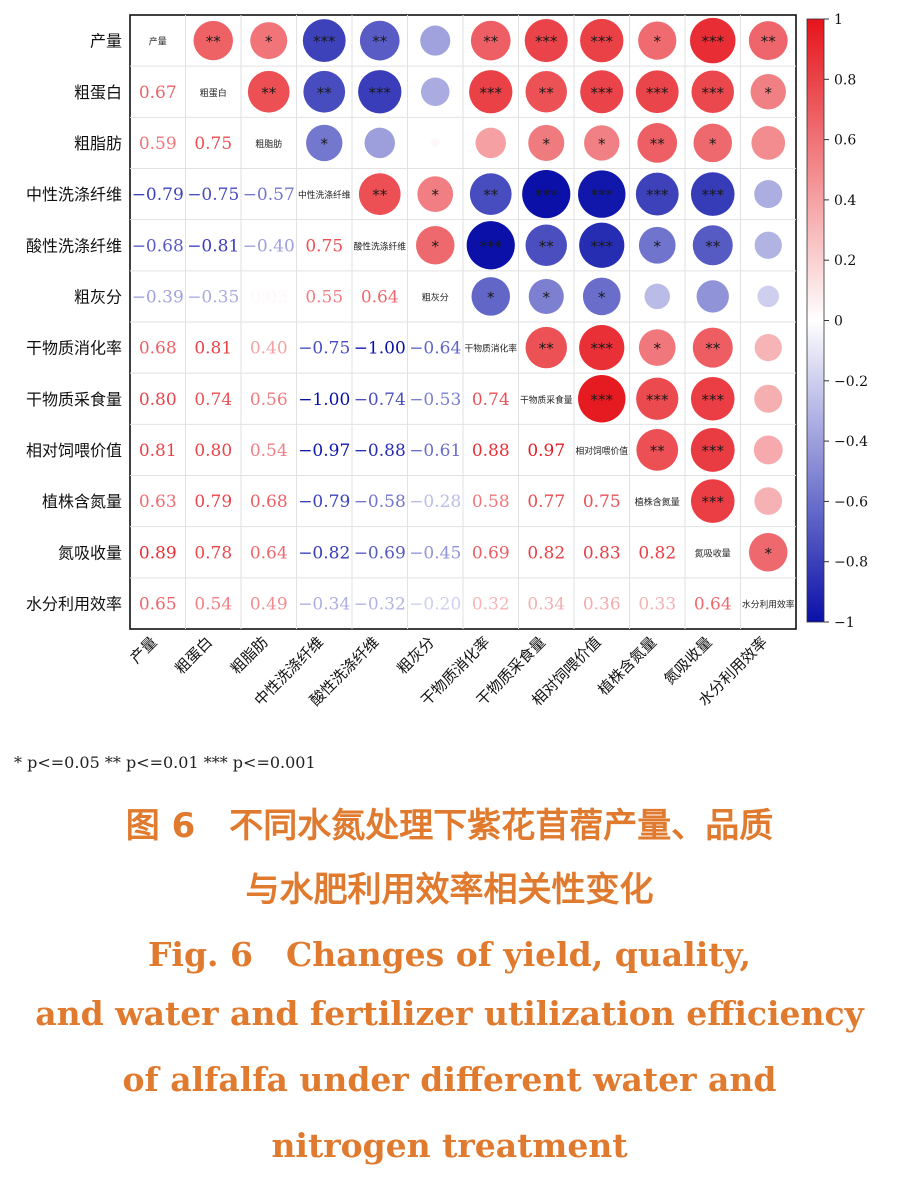 The height and width of the screenshot is (1191, 899). Describe the element at coordinates (838, 20) in the screenshot. I see `colorbar-tick-label: 1` at that location.